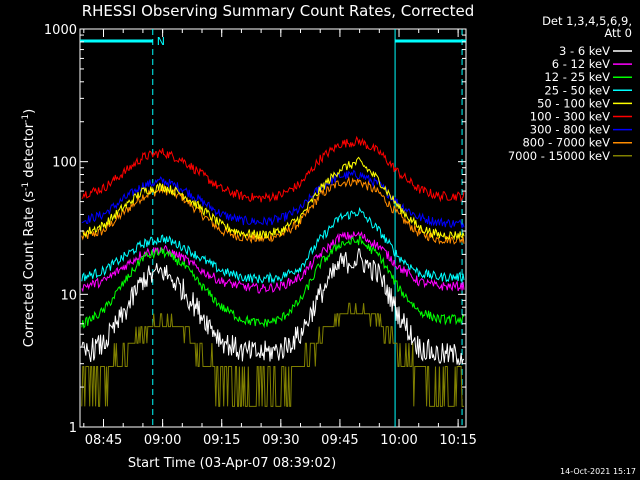  Describe the element at coordinates (566, 143) in the screenshot. I see `legend-label-7: 800 - 7000 keV` at that location.